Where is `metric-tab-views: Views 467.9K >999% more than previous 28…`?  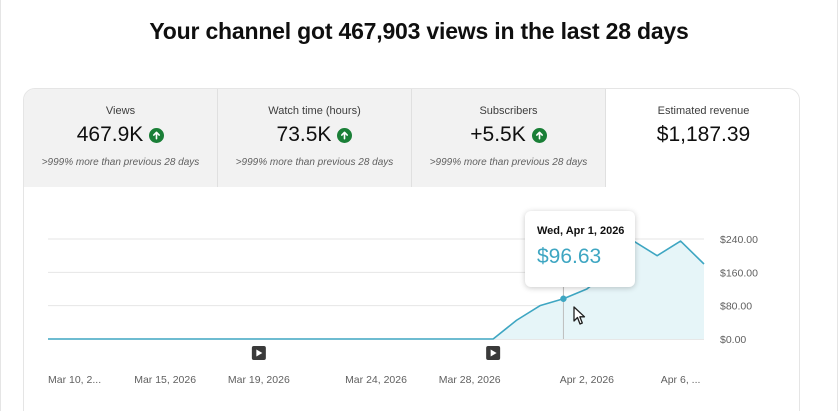
metric-tab-views: Views 467.9K >999% more than previous 28… is located at coordinates (121, 138).